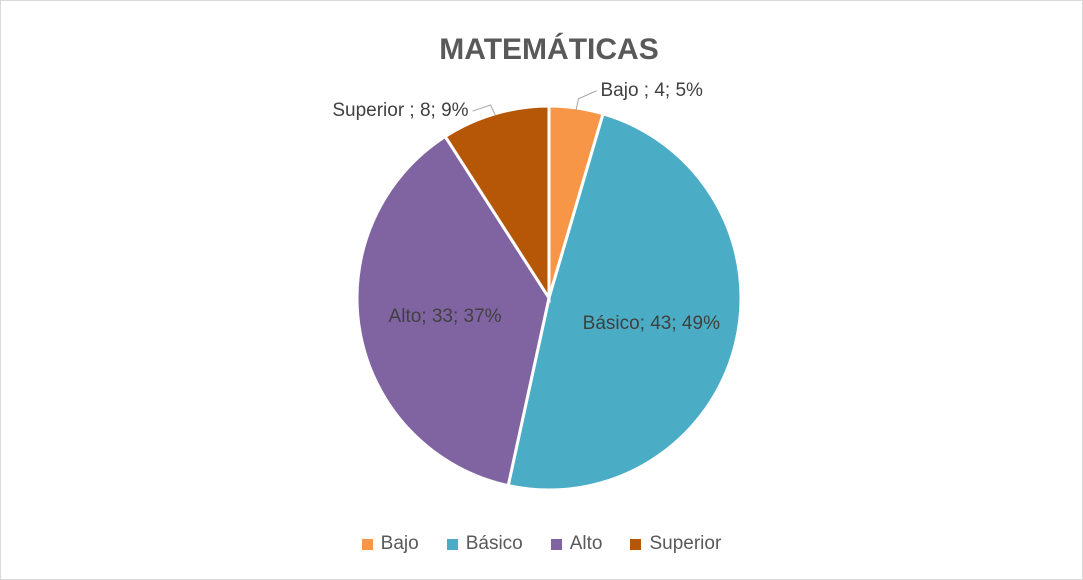 Image resolution: width=1083 pixels, height=580 pixels. What do you see at coordinates (541, 544) in the screenshot?
I see `legend: Bajo Básico Alto Superior` at bounding box center [541, 544].